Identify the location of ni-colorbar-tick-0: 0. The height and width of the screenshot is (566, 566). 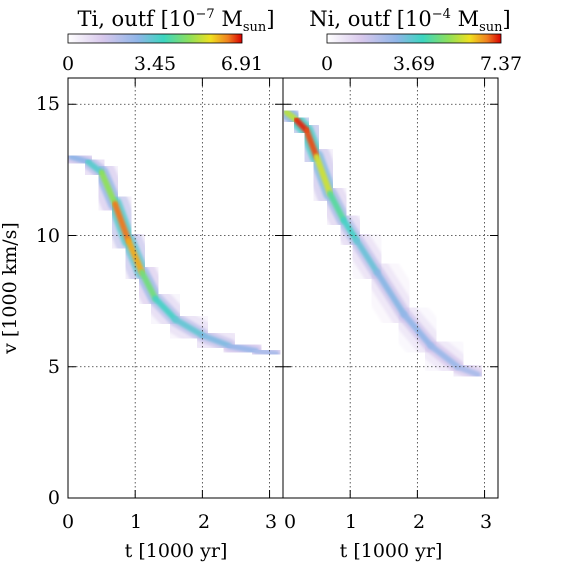
(327, 64).